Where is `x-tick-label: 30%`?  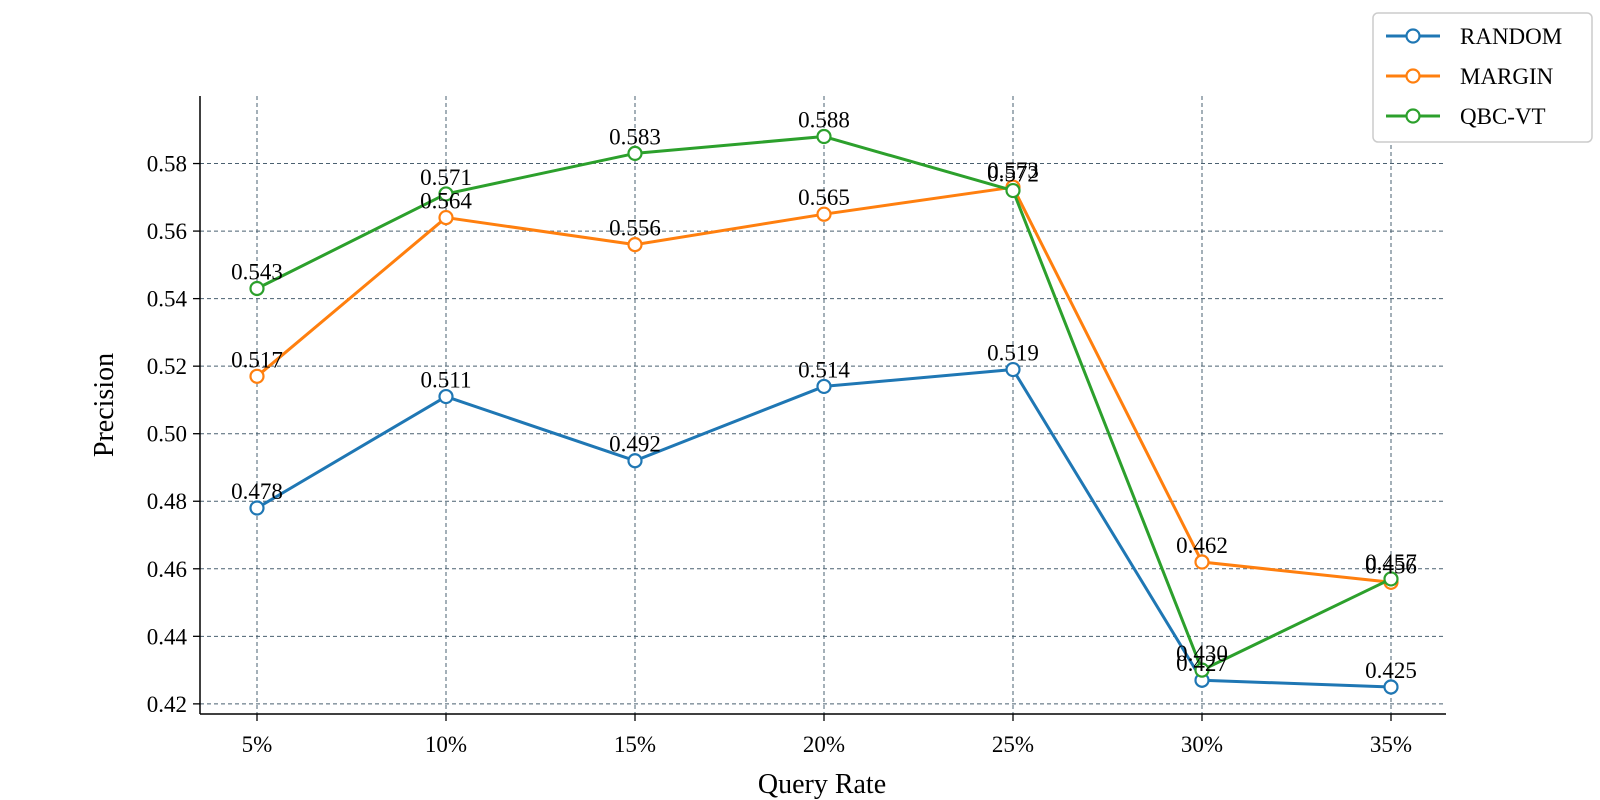
x-tick-label: 30% is located at coordinates (1202, 744).